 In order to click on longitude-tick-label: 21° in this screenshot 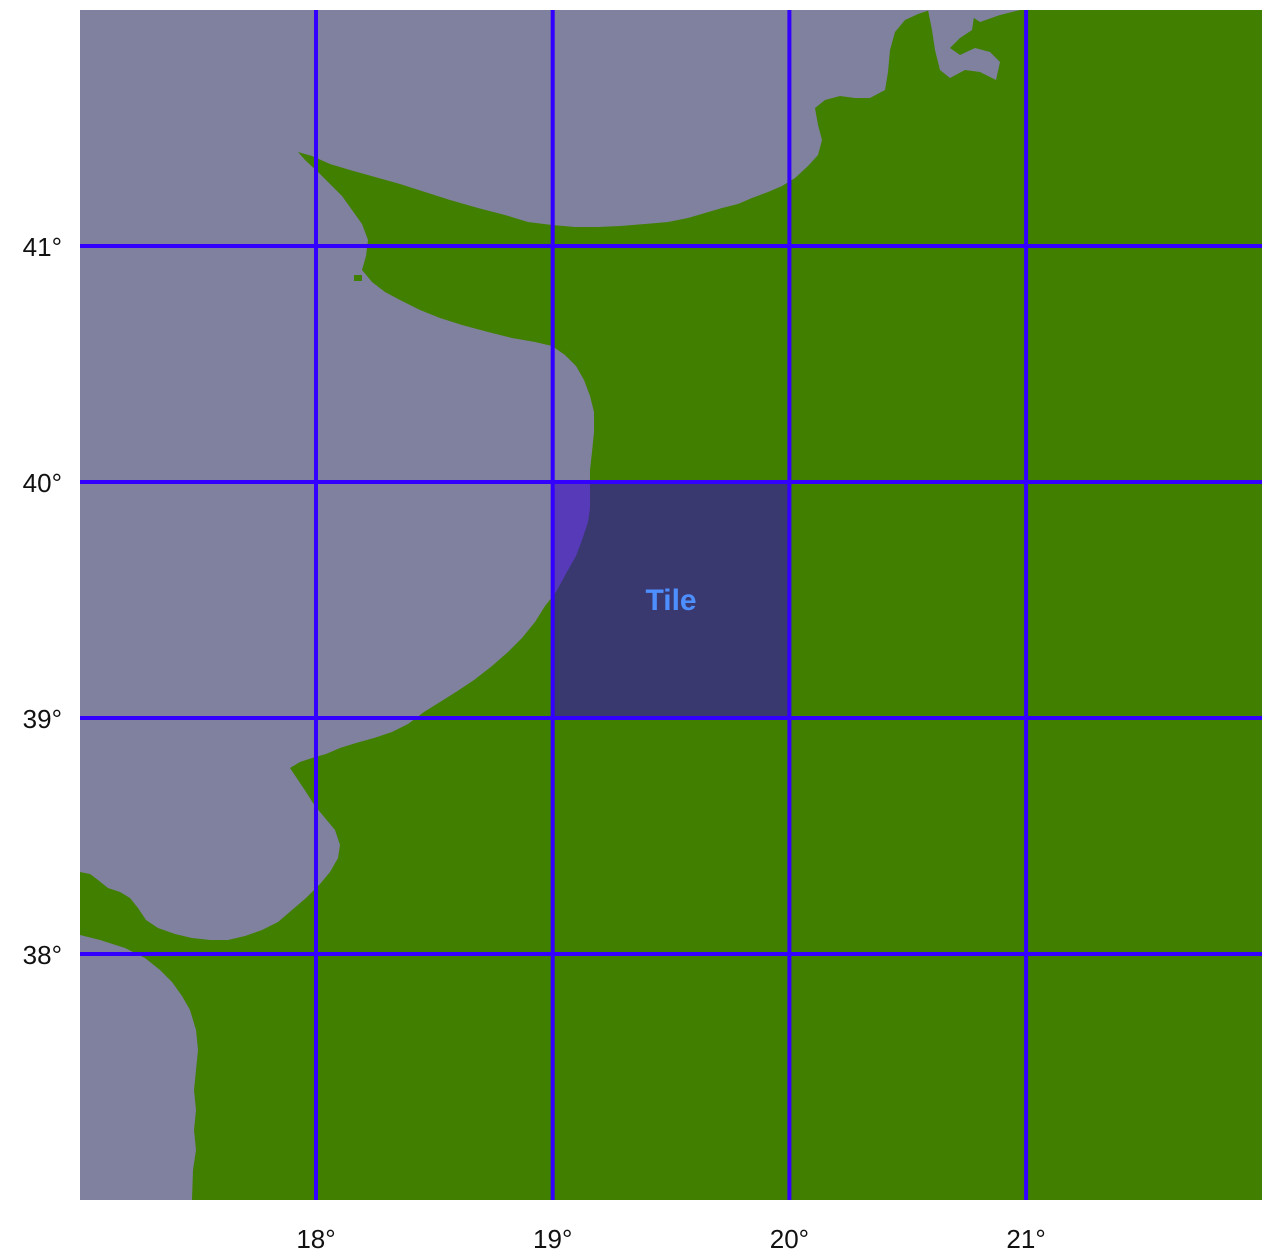, I will do `click(1025, 1239)`.